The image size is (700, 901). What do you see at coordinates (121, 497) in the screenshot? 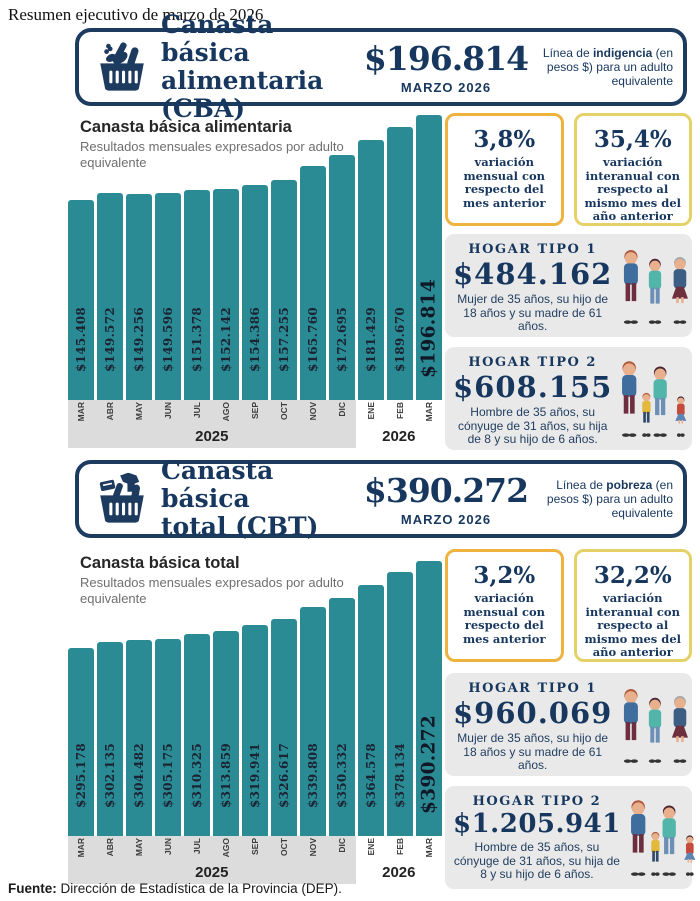
I see `goods-basket-icon` at bounding box center [121, 497].